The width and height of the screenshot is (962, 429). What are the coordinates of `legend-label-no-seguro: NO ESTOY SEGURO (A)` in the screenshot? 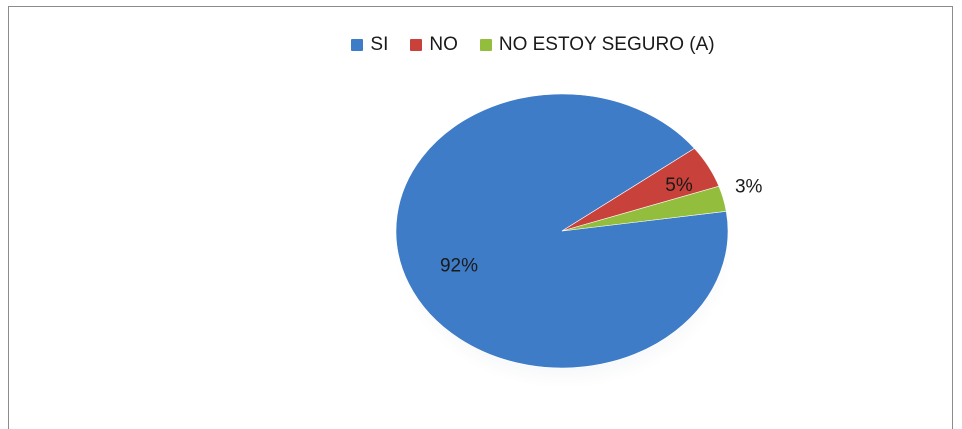 It's located at (606, 44).